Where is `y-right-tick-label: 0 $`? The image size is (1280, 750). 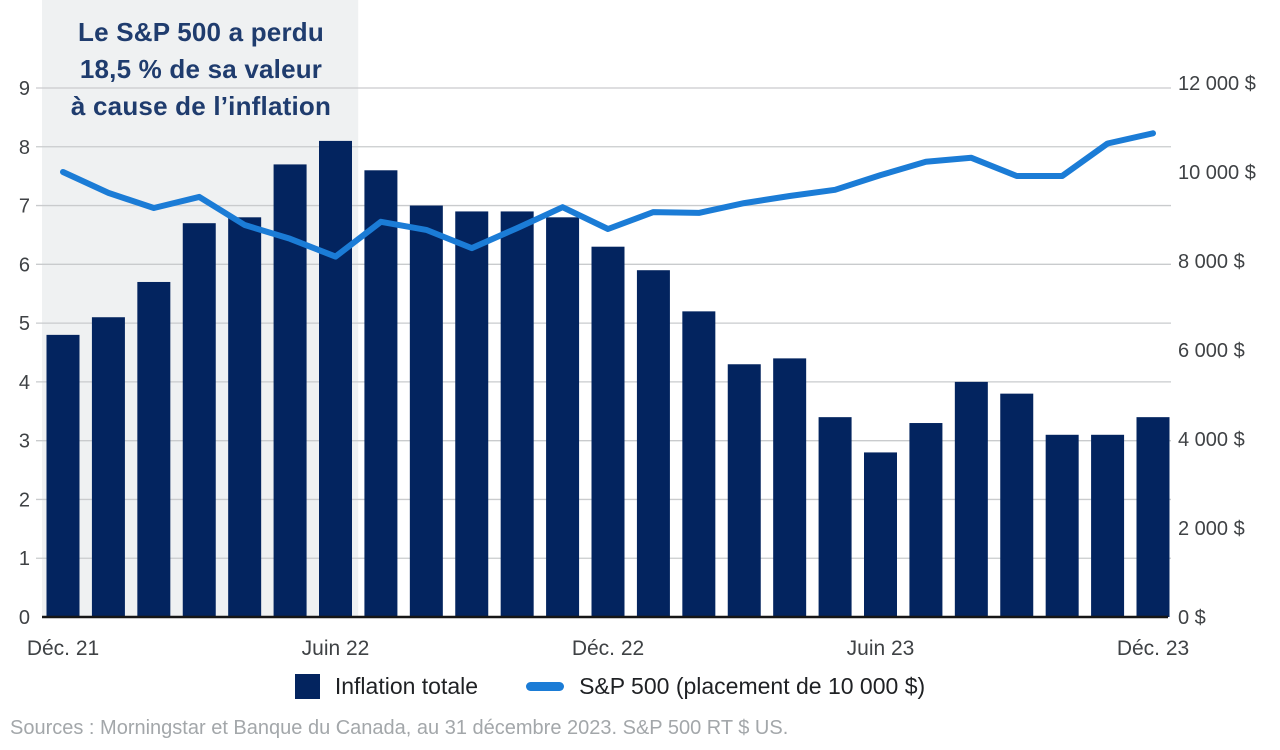 y-right-tick-label: 0 $ is located at coordinates (1192, 618).